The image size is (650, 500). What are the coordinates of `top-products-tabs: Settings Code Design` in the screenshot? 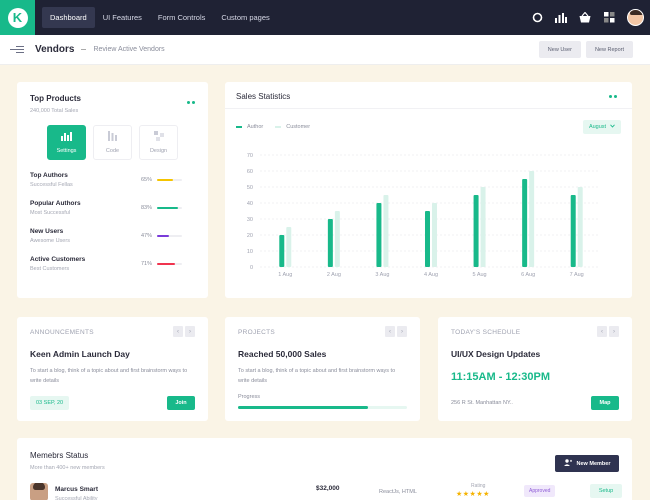 It's located at (112, 142).